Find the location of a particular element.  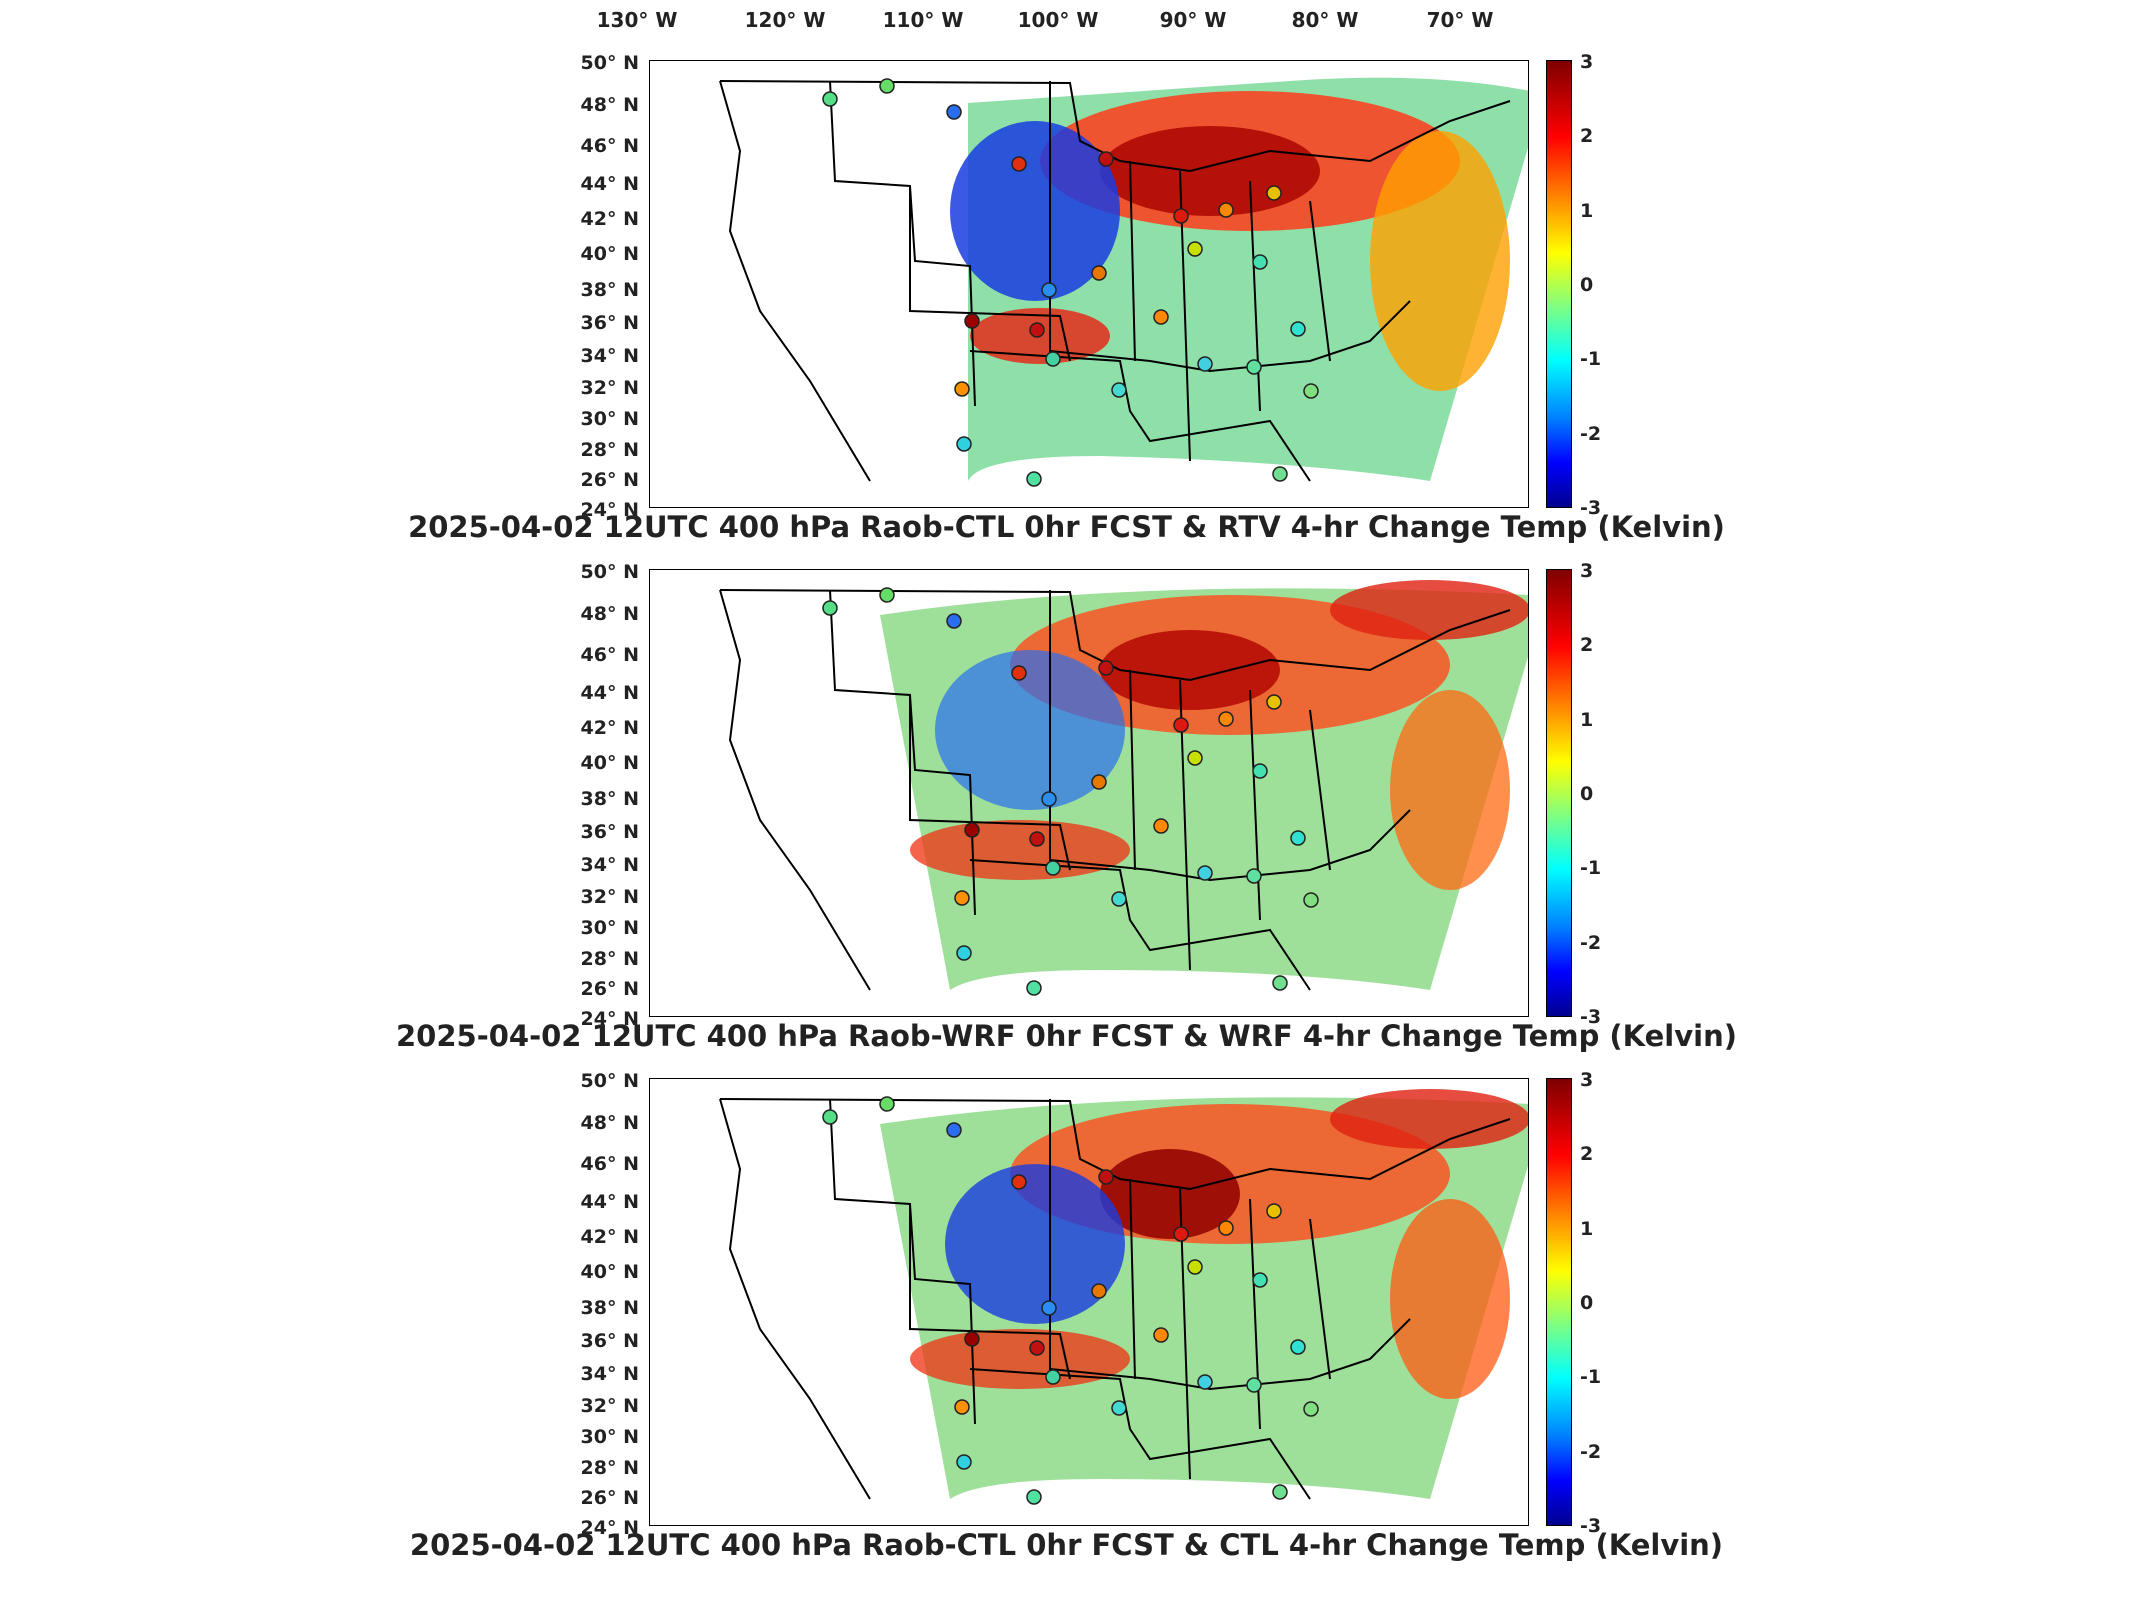

lon-label-70w: 70° W is located at coordinates (1460, 20).